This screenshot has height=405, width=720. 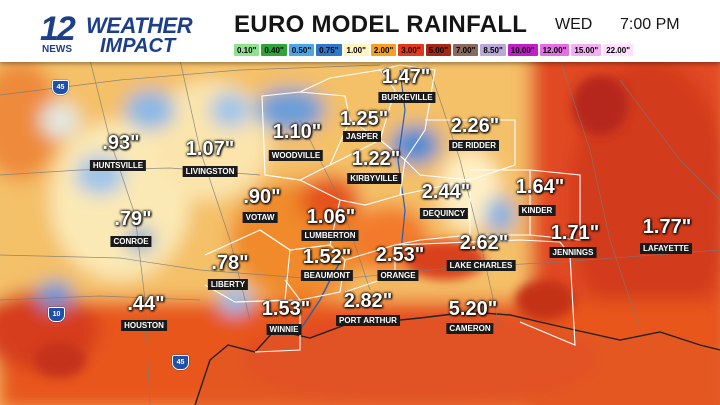 I want to click on city-label: JENNINGS, so click(x=573, y=252).